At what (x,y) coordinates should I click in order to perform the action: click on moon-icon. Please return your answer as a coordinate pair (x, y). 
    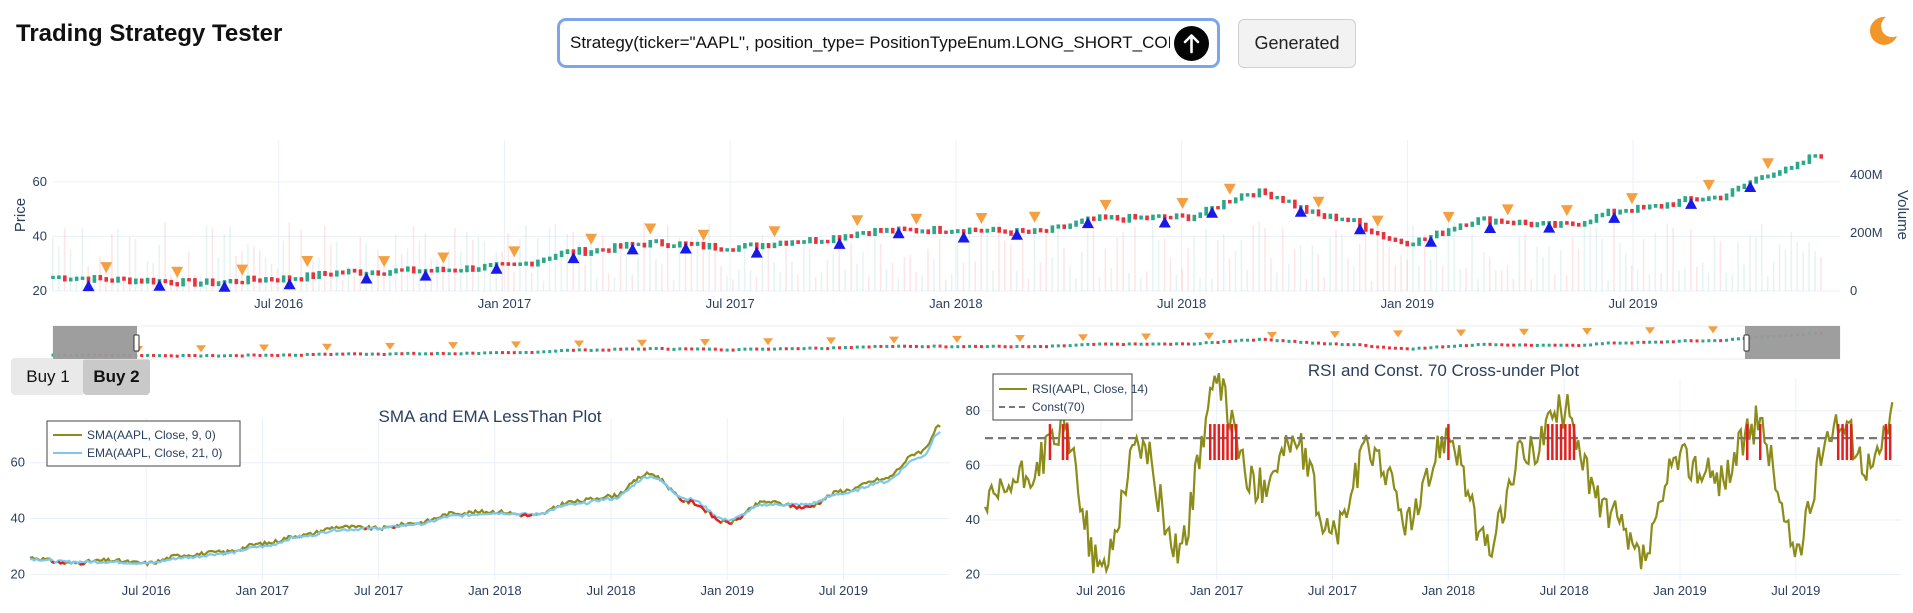
    Looking at the image, I should click on (1883, 31).